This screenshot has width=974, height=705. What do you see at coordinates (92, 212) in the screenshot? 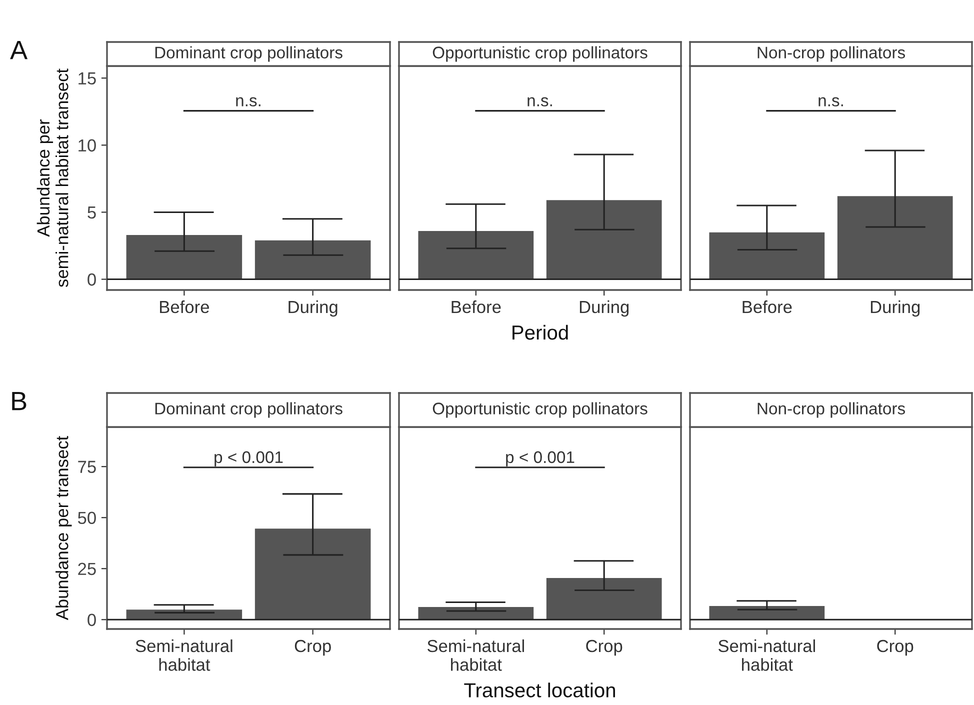
I see `y-tick-label: 5` at bounding box center [92, 212].